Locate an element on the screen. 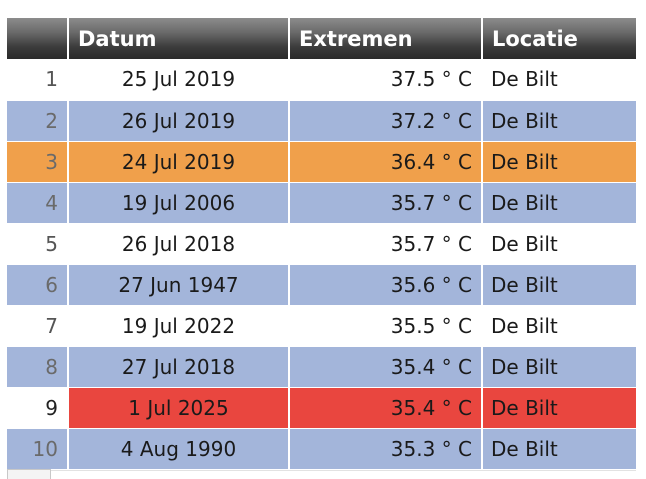  table-row: 7 19 Jul 2022 35.5 ° C De Bilt is located at coordinates (321, 326).